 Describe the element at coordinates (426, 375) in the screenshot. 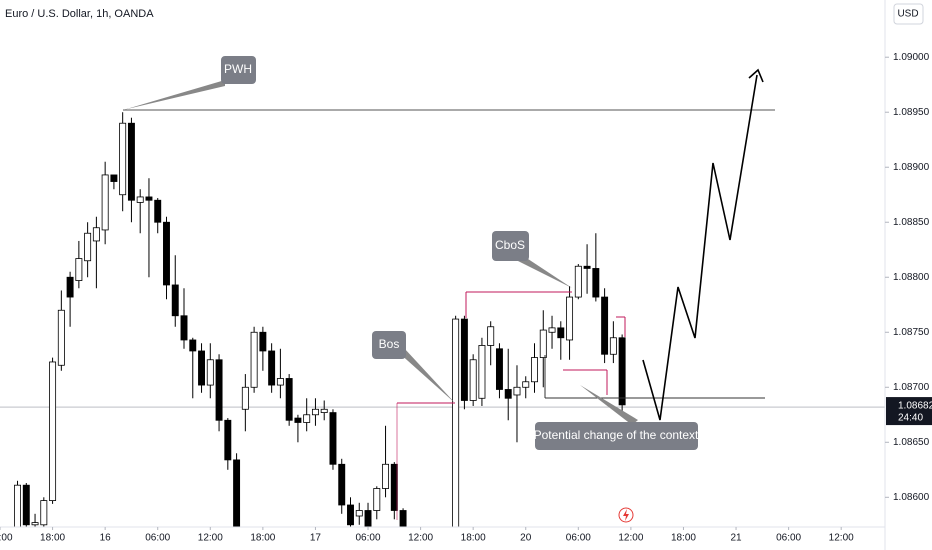

I see `bos-pointer` at that location.